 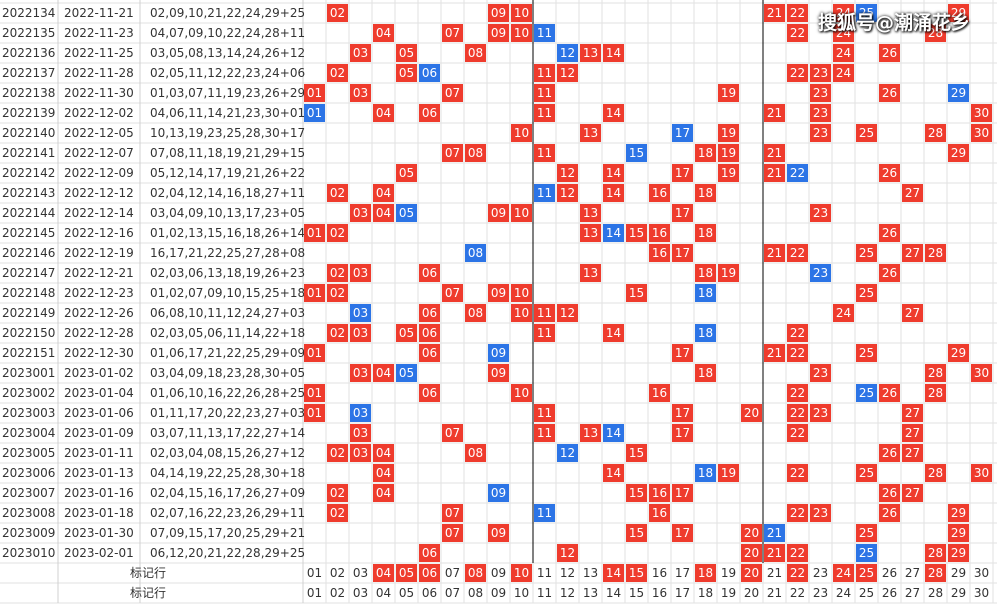 I want to click on date: 2022-12-16, so click(x=99, y=233).